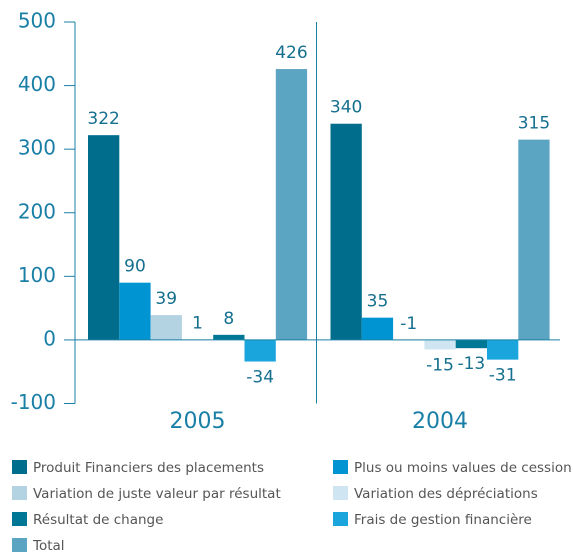 Image resolution: width=573 pixels, height=554 pixels. What do you see at coordinates (291, 53) in the screenshot?
I see `value-label: 426` at bounding box center [291, 53].